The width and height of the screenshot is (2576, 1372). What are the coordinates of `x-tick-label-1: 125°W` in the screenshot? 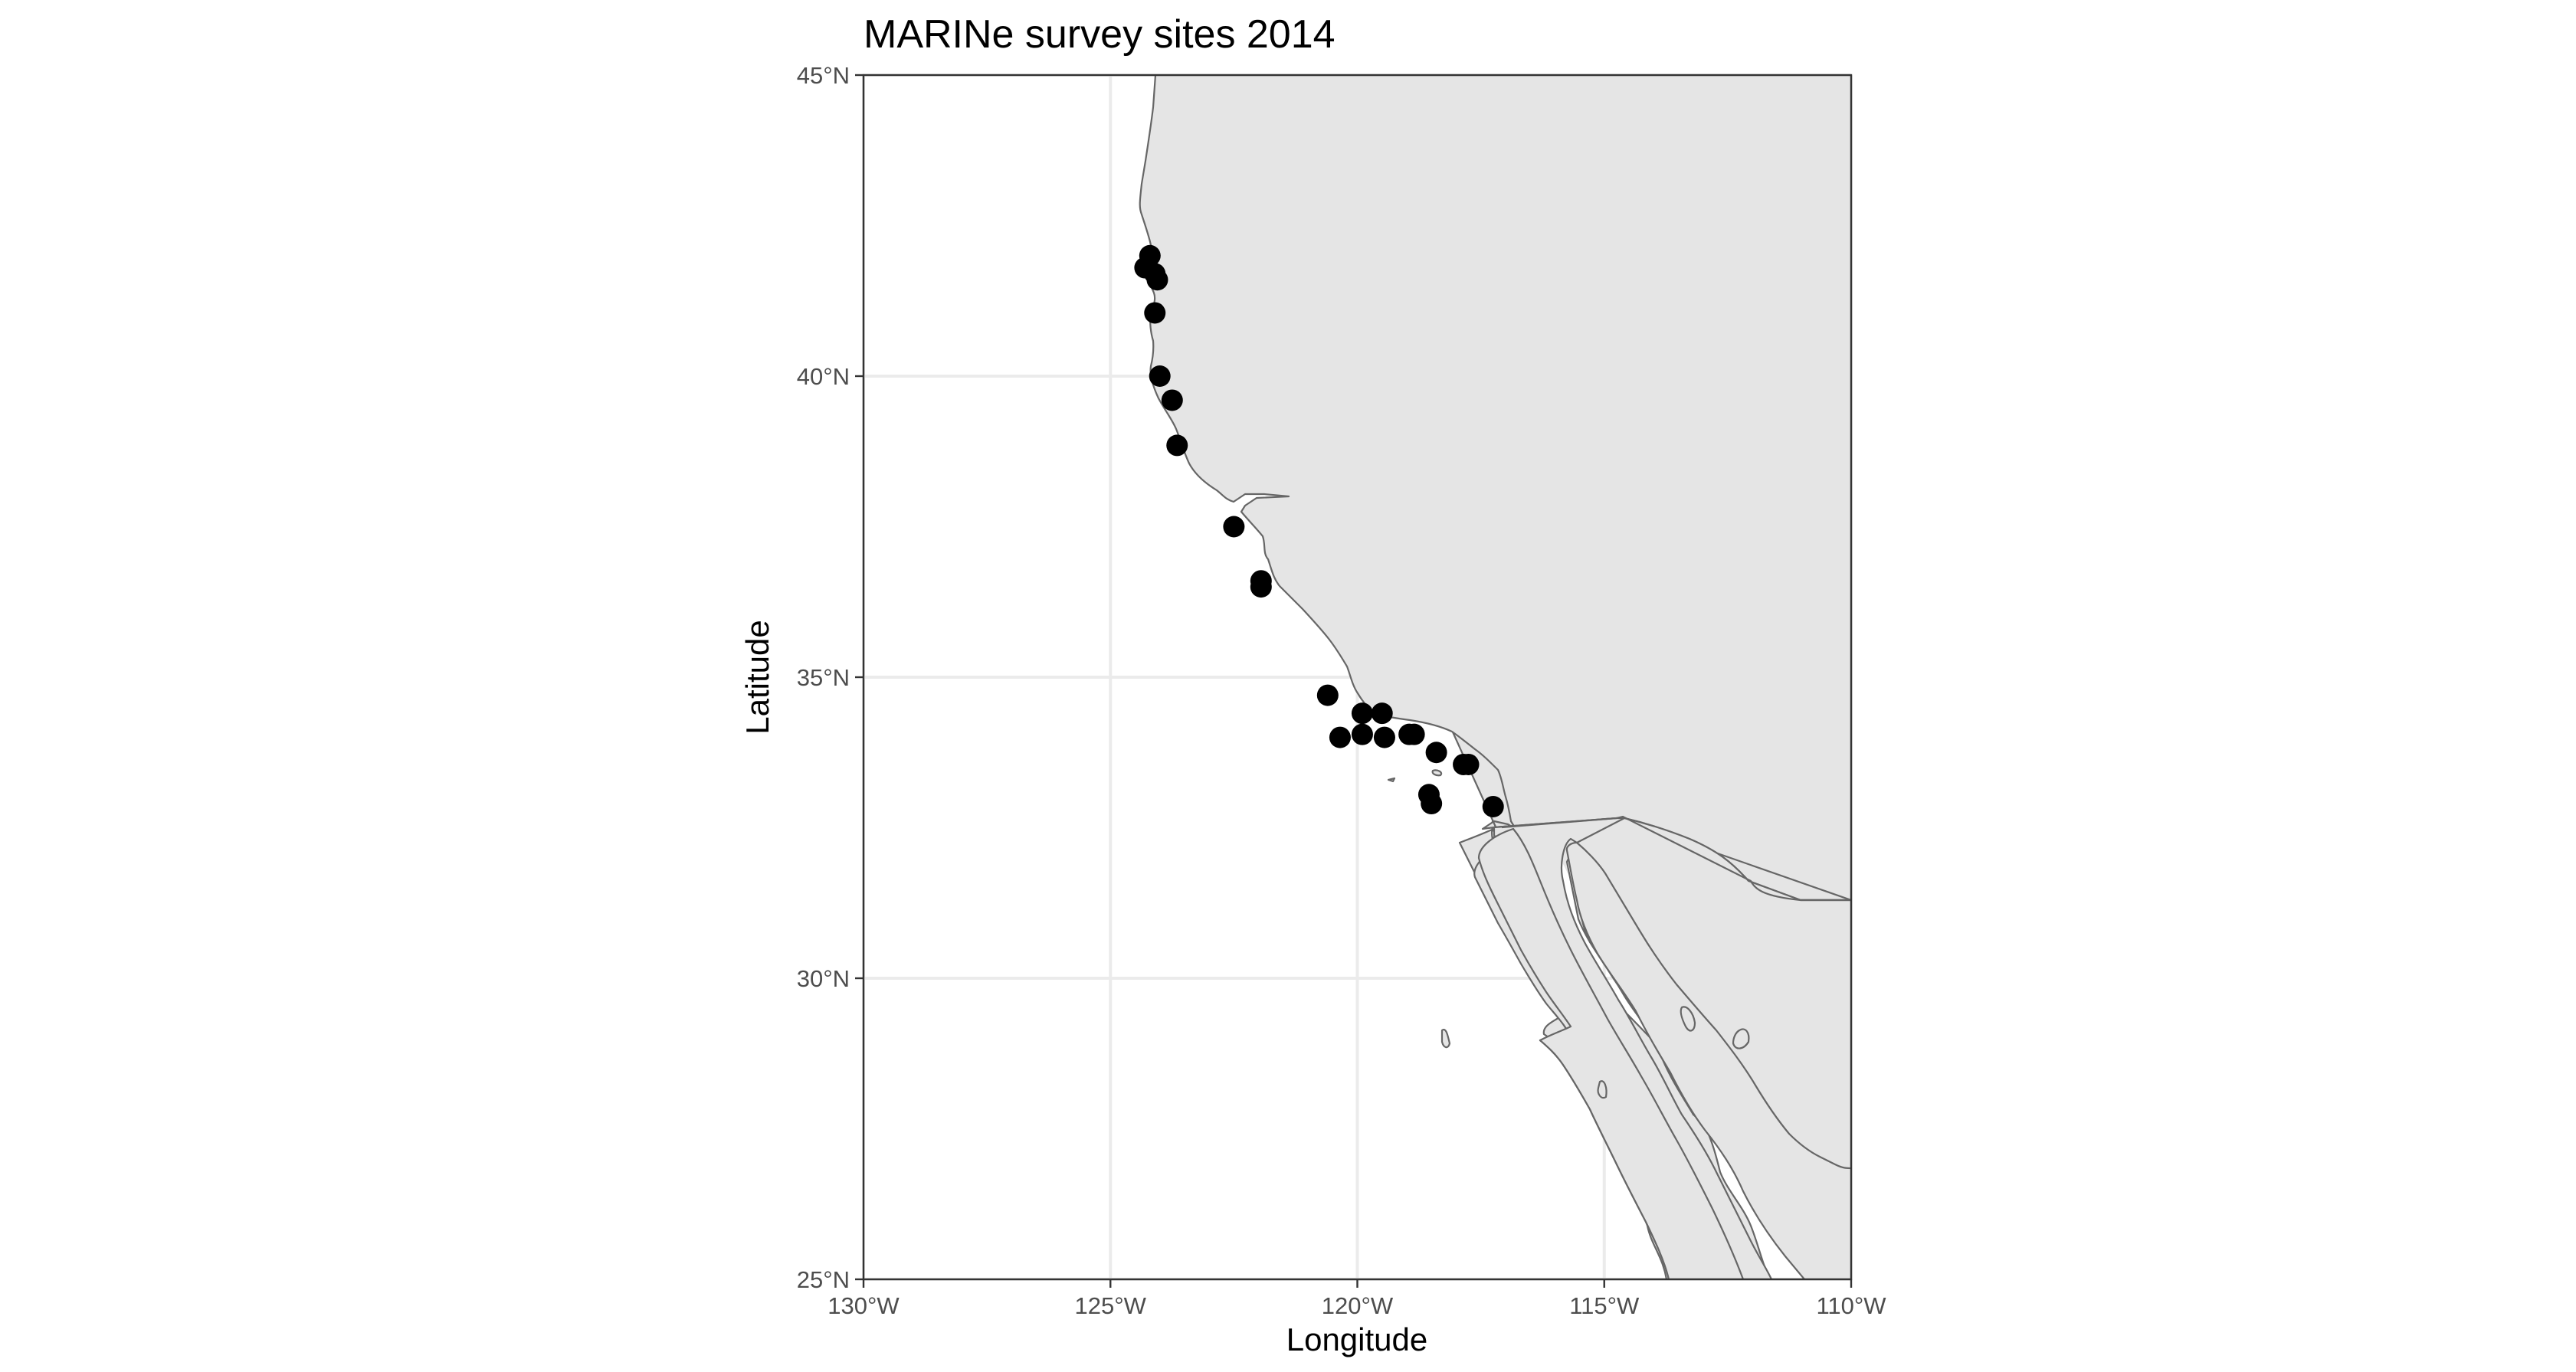 It's located at (1111, 1305).